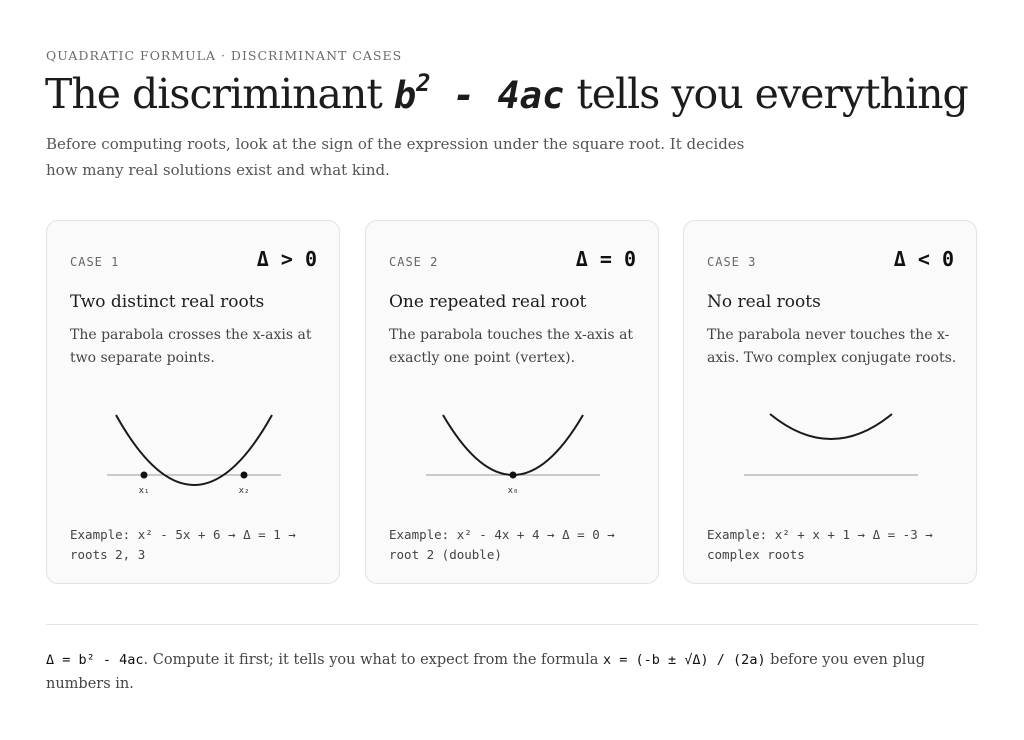 This screenshot has height=740, width=1024. What do you see at coordinates (485, 672) in the screenshot?
I see `footer-text-end: before you even plug numbers in.` at bounding box center [485, 672].